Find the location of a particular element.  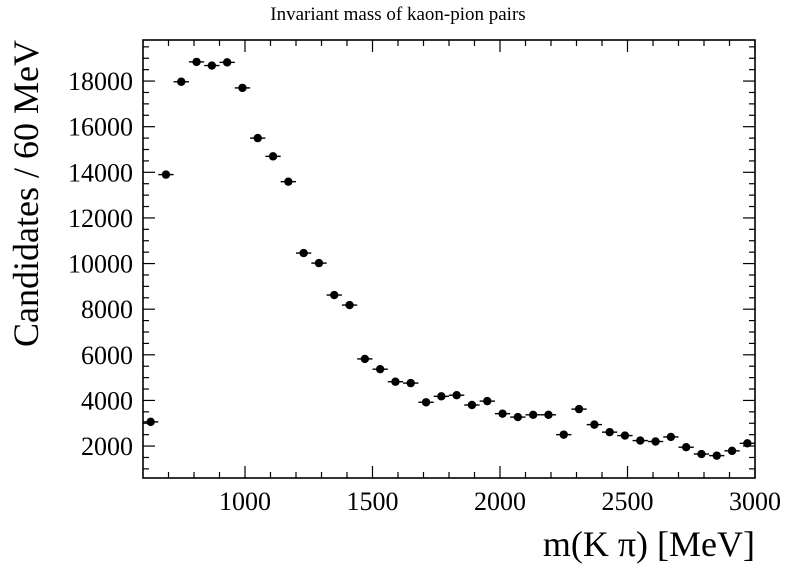

y-tick-label: 18000 is located at coordinates (100, 81).